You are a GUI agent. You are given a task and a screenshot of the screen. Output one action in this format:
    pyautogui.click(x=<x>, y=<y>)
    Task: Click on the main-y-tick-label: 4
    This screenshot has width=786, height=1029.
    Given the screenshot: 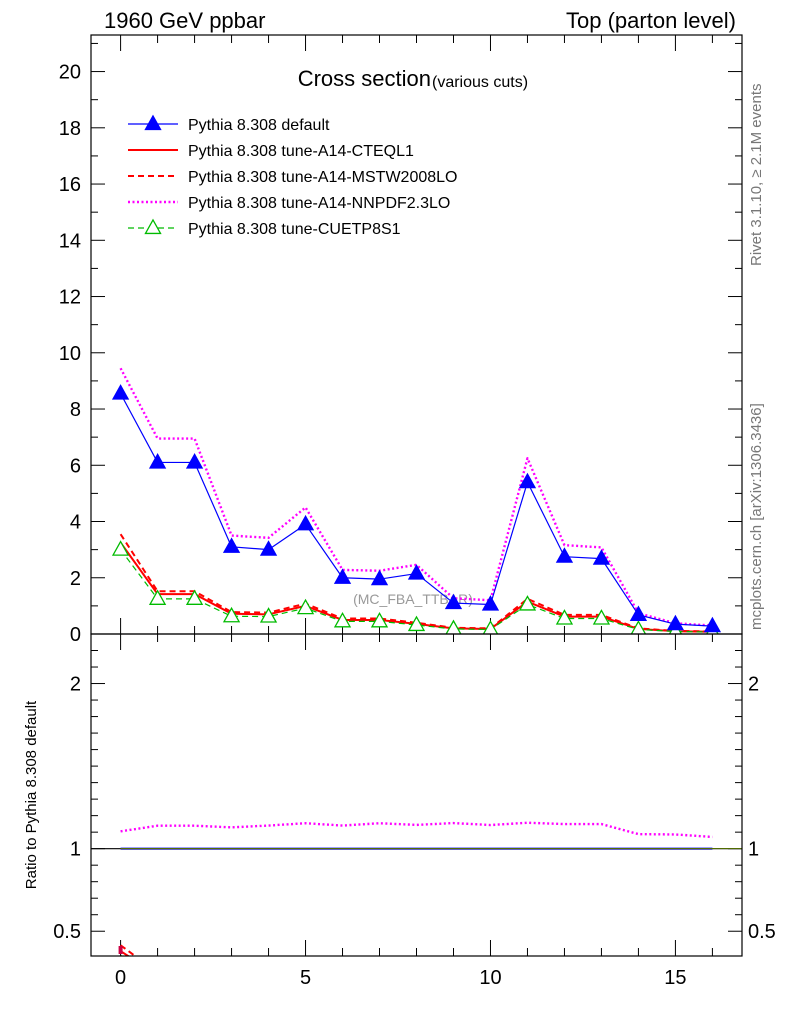 What is the action you would take?
    pyautogui.click(x=75, y=523)
    